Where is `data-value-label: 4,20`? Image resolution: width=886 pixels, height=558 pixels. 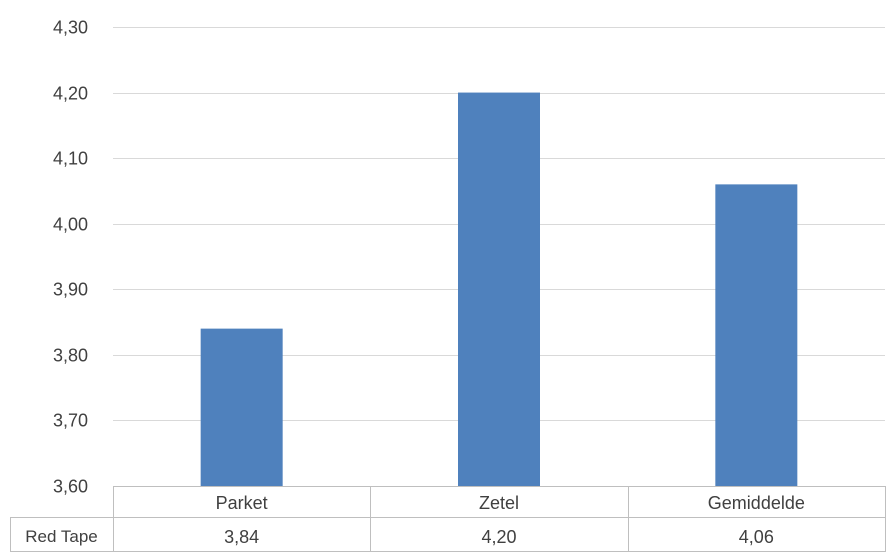 data-value-label: 4,20 is located at coordinates (498, 537).